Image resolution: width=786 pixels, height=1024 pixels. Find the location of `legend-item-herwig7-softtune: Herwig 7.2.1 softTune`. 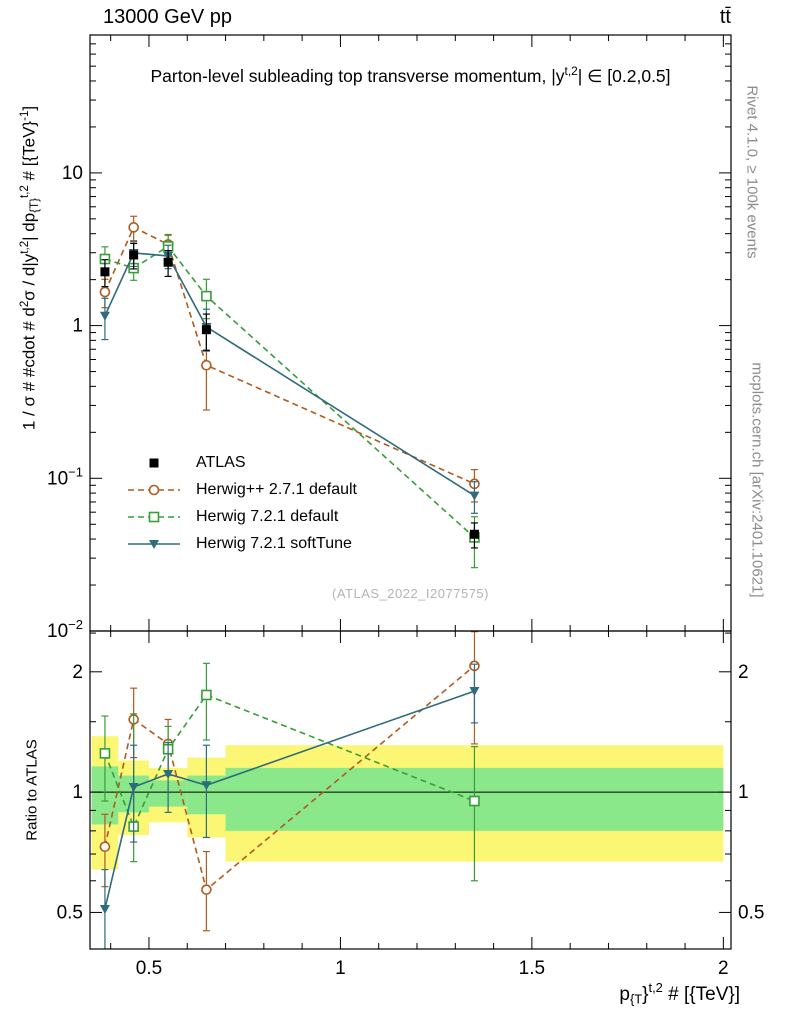

legend-item-herwig7-softtune: Herwig 7.2.1 softTune is located at coordinates (241, 543).